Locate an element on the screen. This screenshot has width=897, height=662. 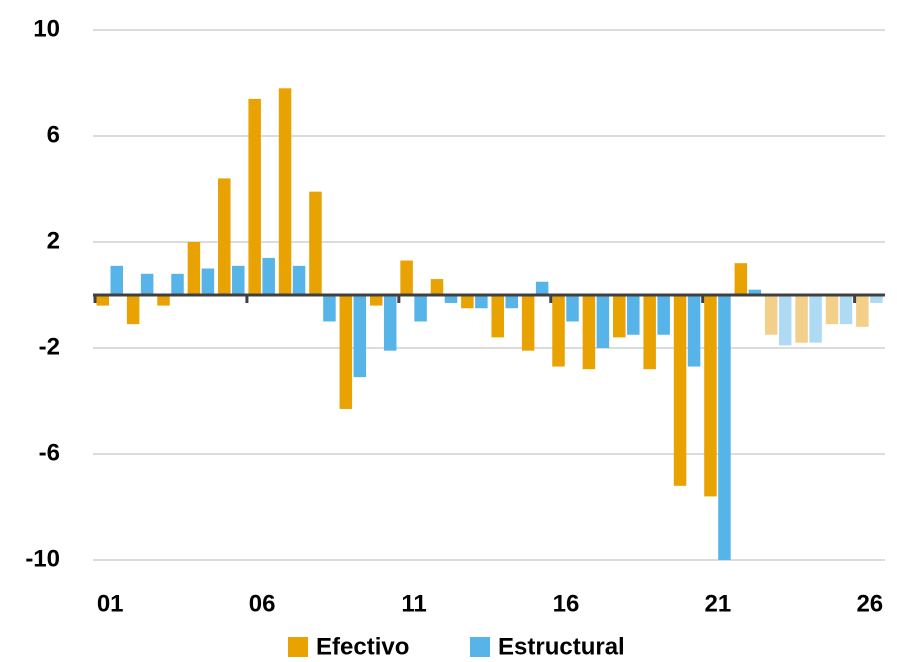
x-tick-label: 11 is located at coordinates (413, 603).